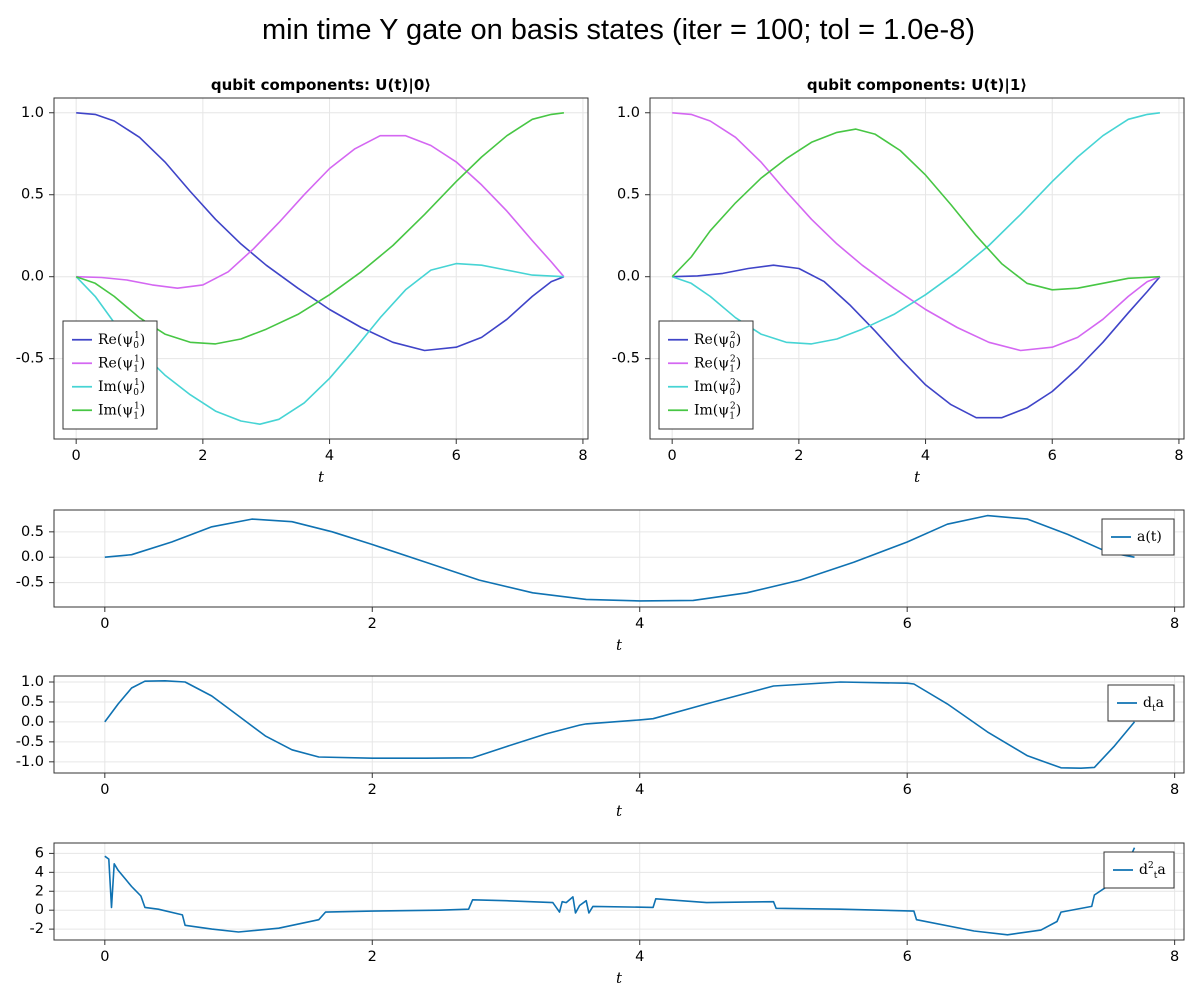 This screenshot has height=1000, width=1200. I want to click on legend-label: Im(ψ11), so click(121, 411).